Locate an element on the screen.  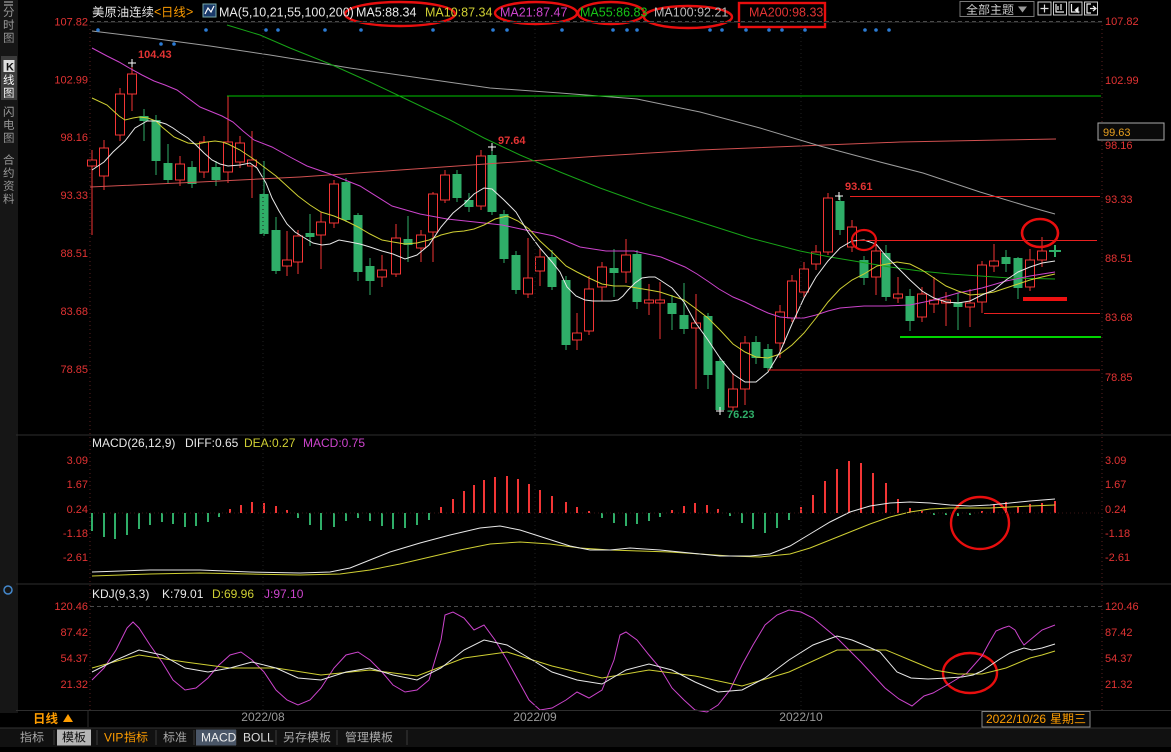
svg-text: MACD(26,12,9) is located at coordinates (133, 443).